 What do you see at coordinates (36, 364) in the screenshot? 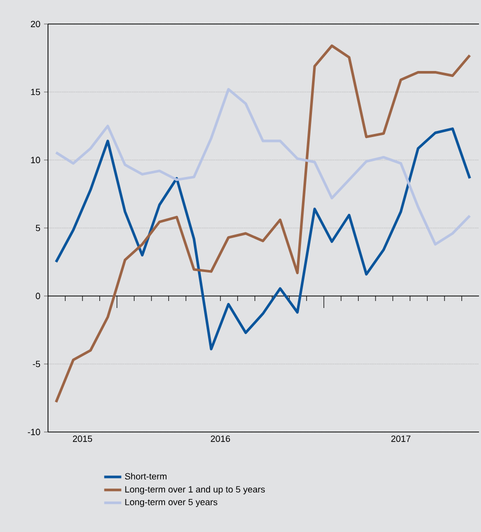
I see `y-tick-label: -5` at bounding box center [36, 364].